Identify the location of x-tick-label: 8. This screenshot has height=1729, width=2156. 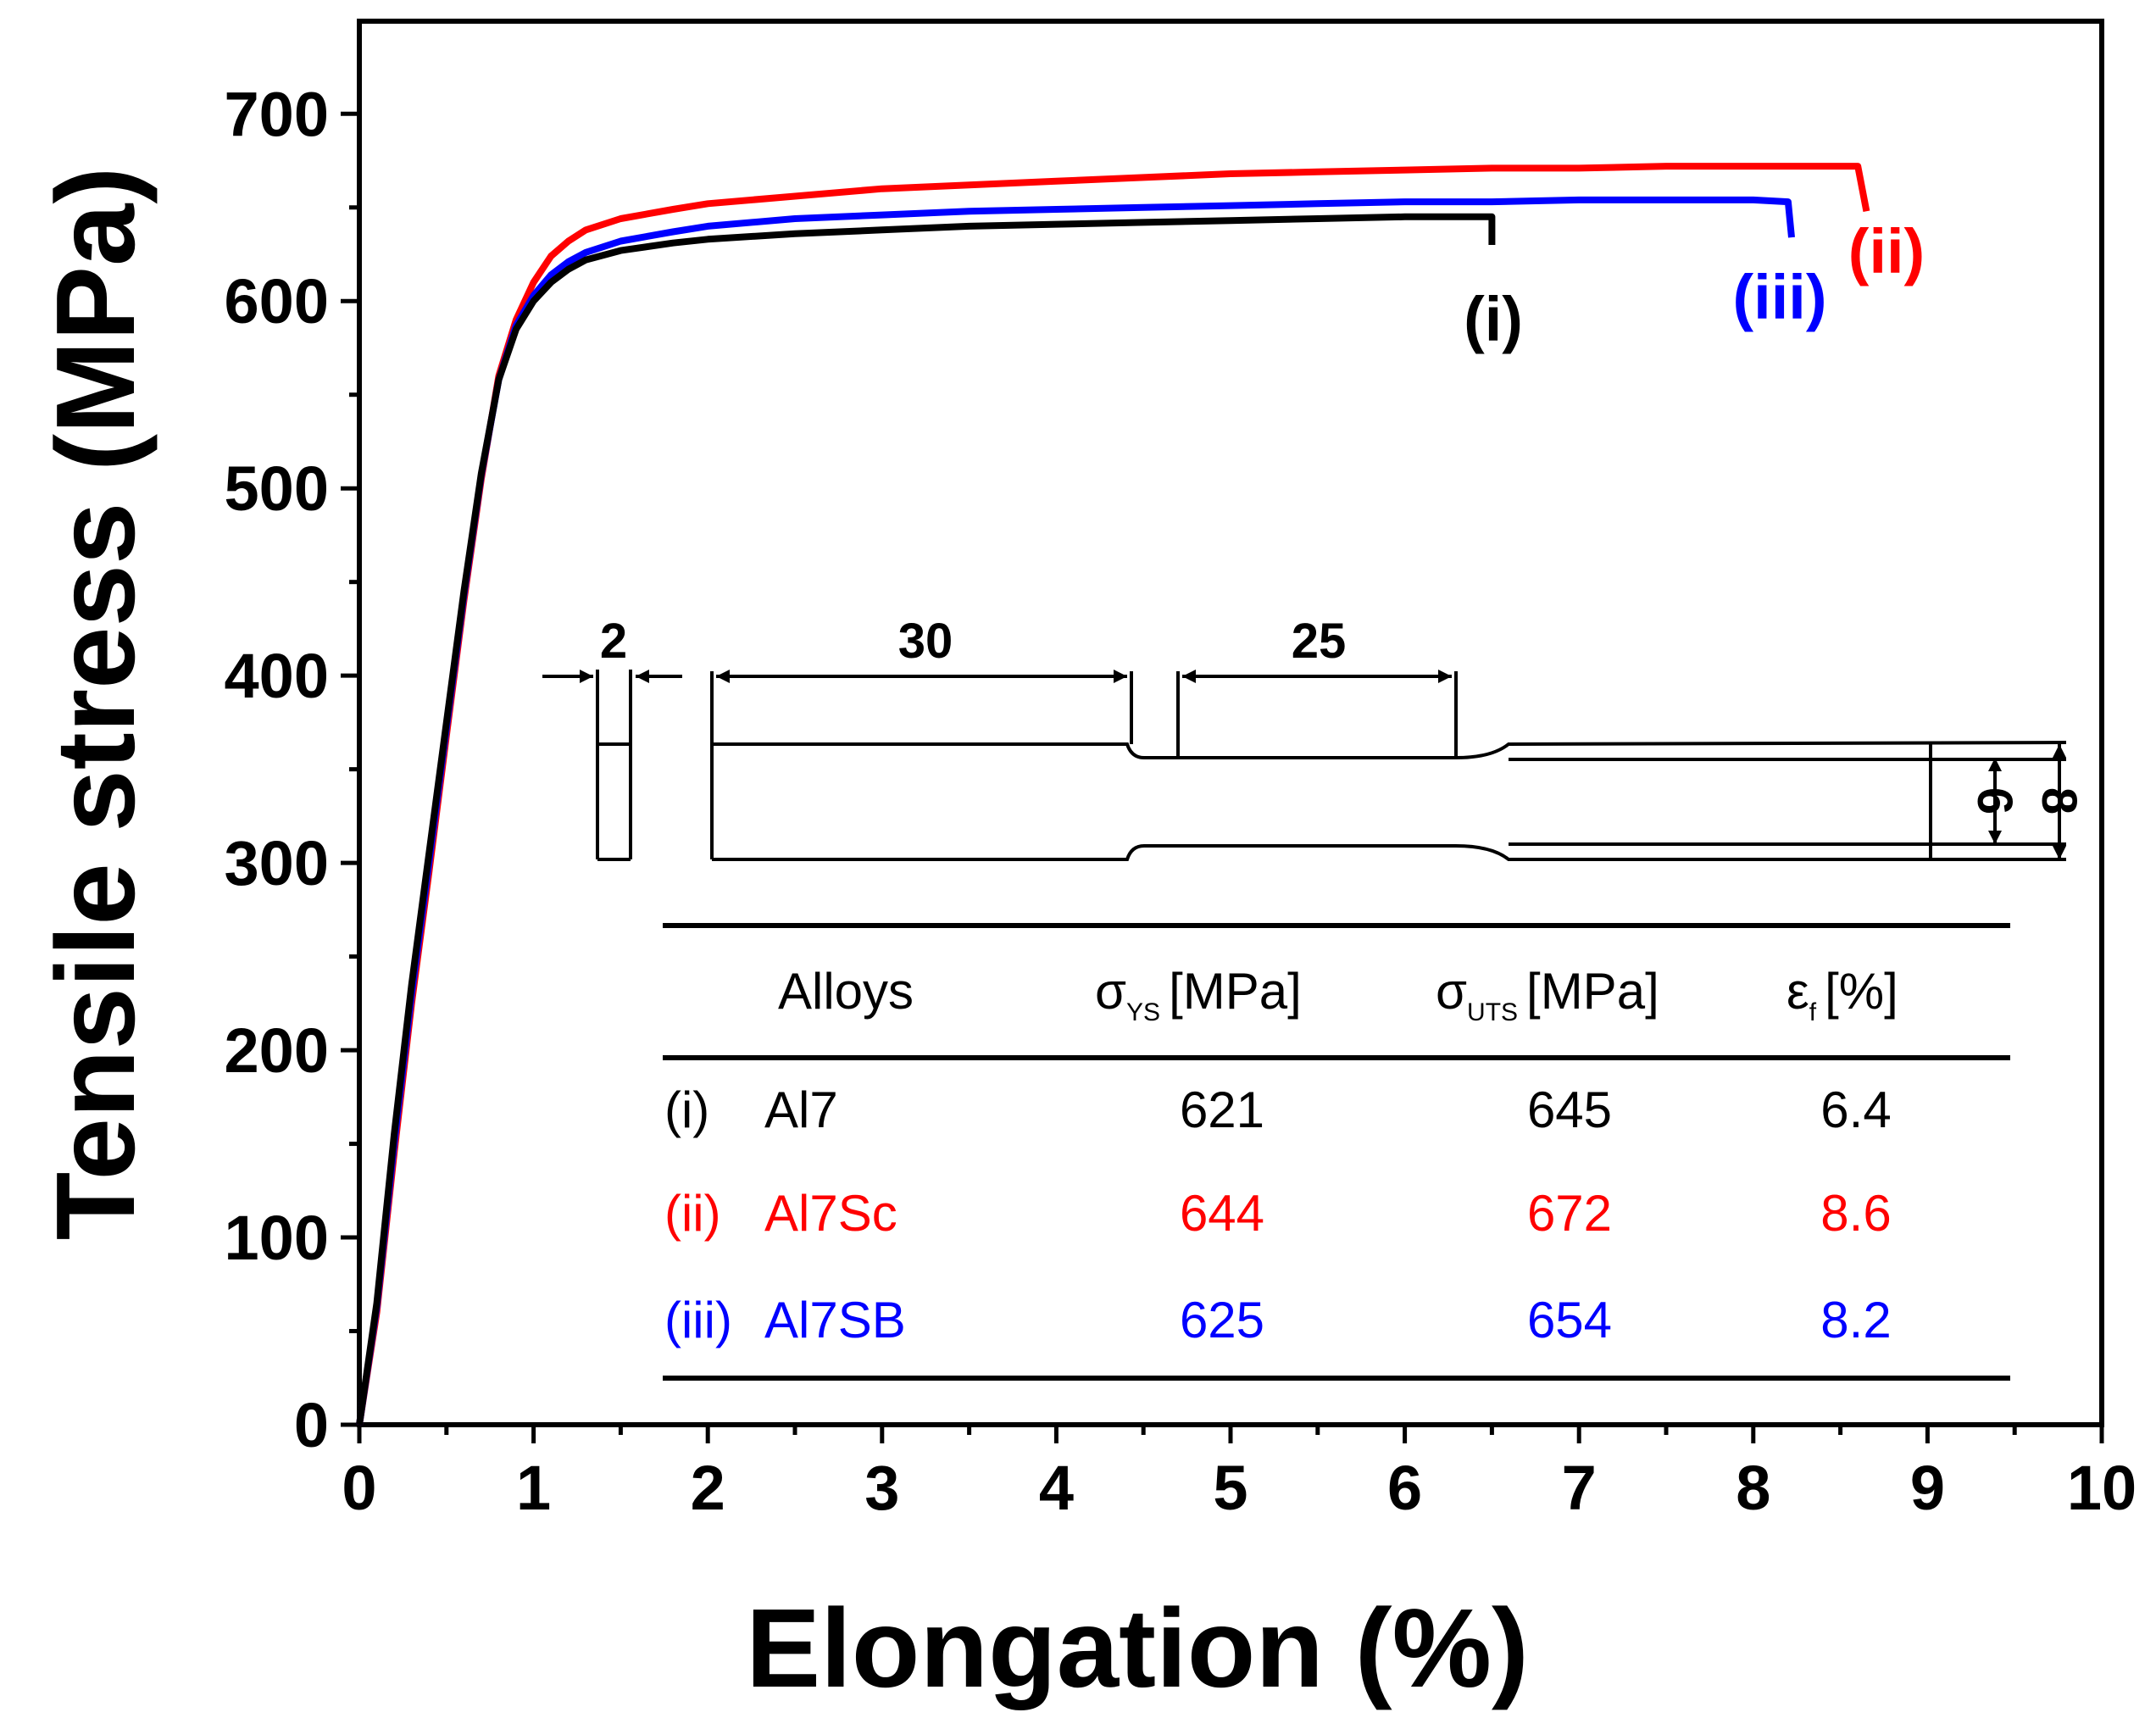
(1753, 1488).